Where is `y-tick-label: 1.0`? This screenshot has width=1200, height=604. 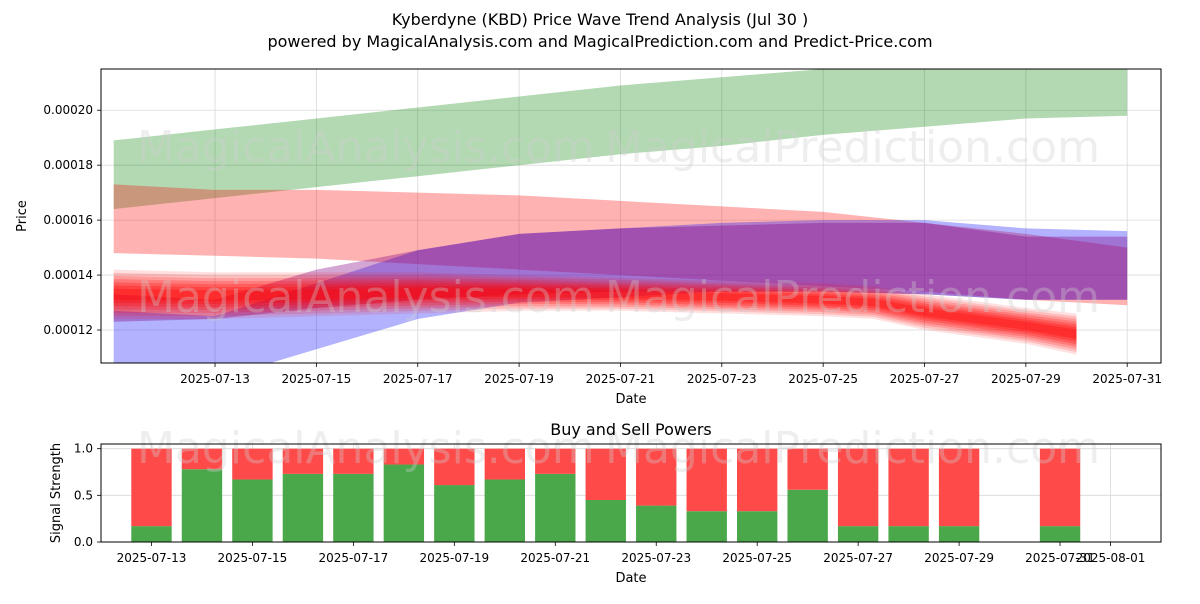 y-tick-label: 1.0 is located at coordinates (83, 449).